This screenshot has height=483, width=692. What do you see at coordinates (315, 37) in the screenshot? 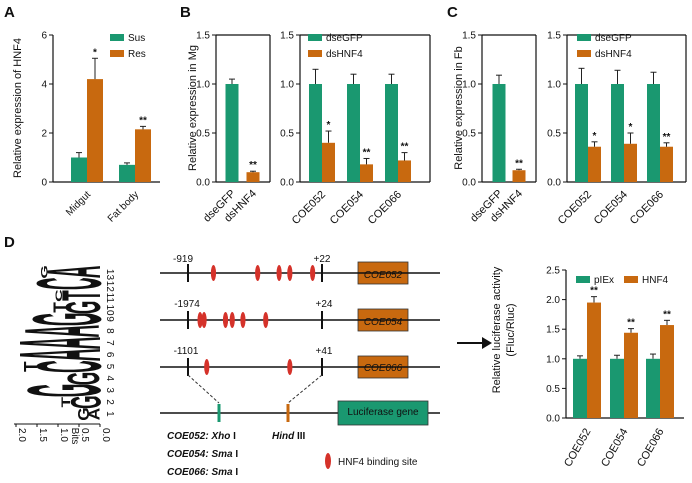
I see `legend-swatch-dsegfp` at bounding box center [315, 37].